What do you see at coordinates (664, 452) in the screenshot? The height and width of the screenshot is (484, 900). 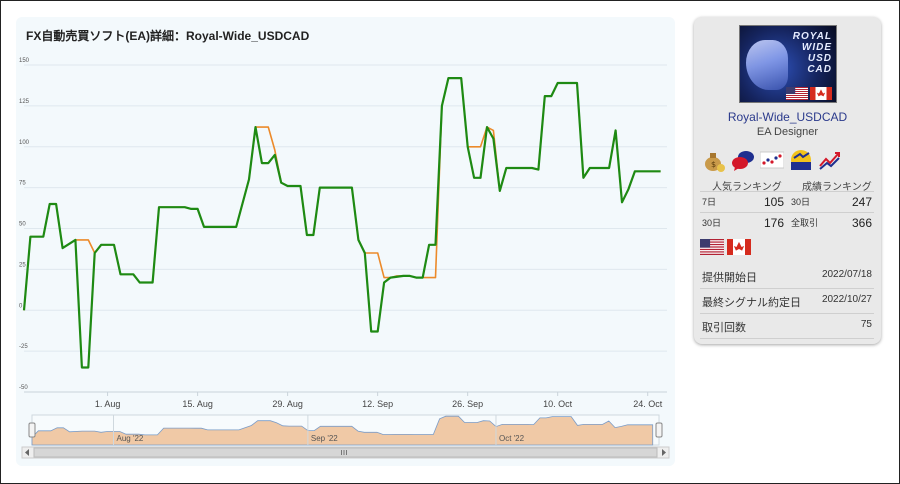 I see `scroll-right-arrow-icon` at bounding box center [664, 452].